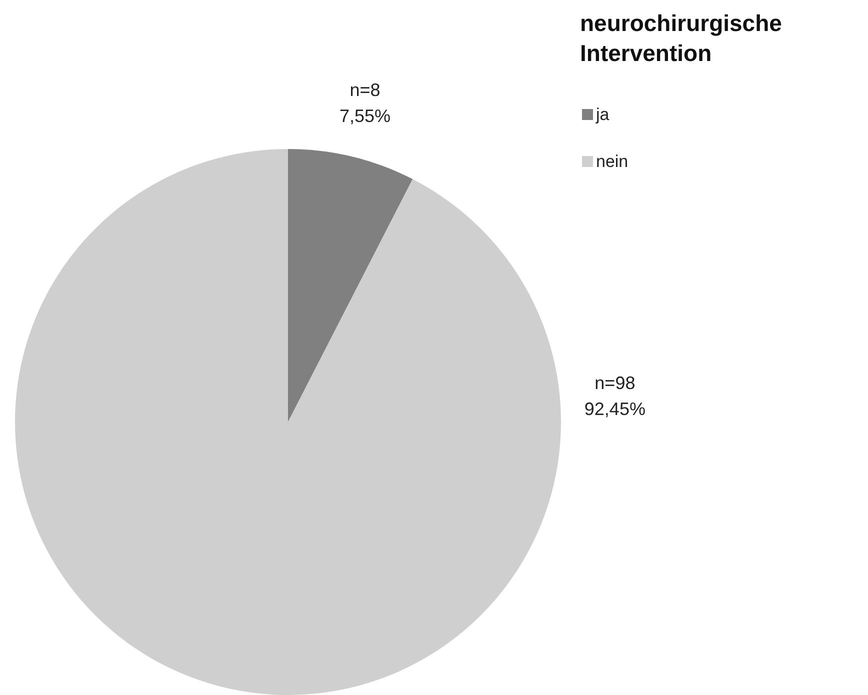 This screenshot has height=695, width=868. Describe the element at coordinates (612, 161) in the screenshot. I see `legend-label: nein` at that location.